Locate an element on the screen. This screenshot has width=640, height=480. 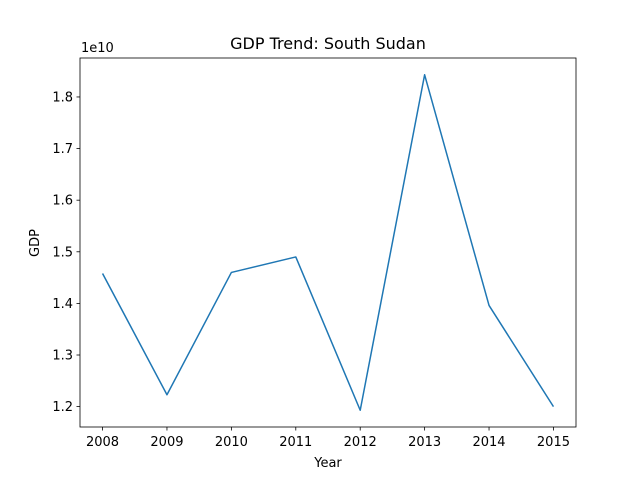
x-tick-label: 2014 is located at coordinates (488, 442).